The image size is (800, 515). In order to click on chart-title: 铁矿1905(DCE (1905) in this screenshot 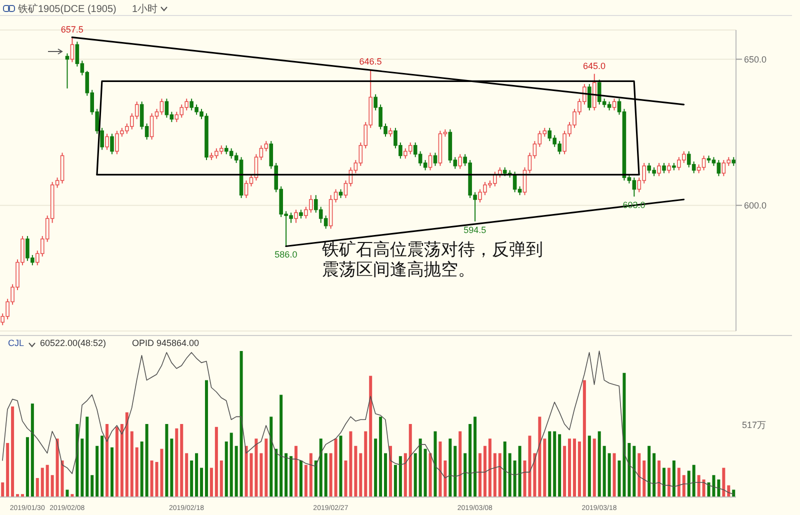, I will do `click(67, 9)`.